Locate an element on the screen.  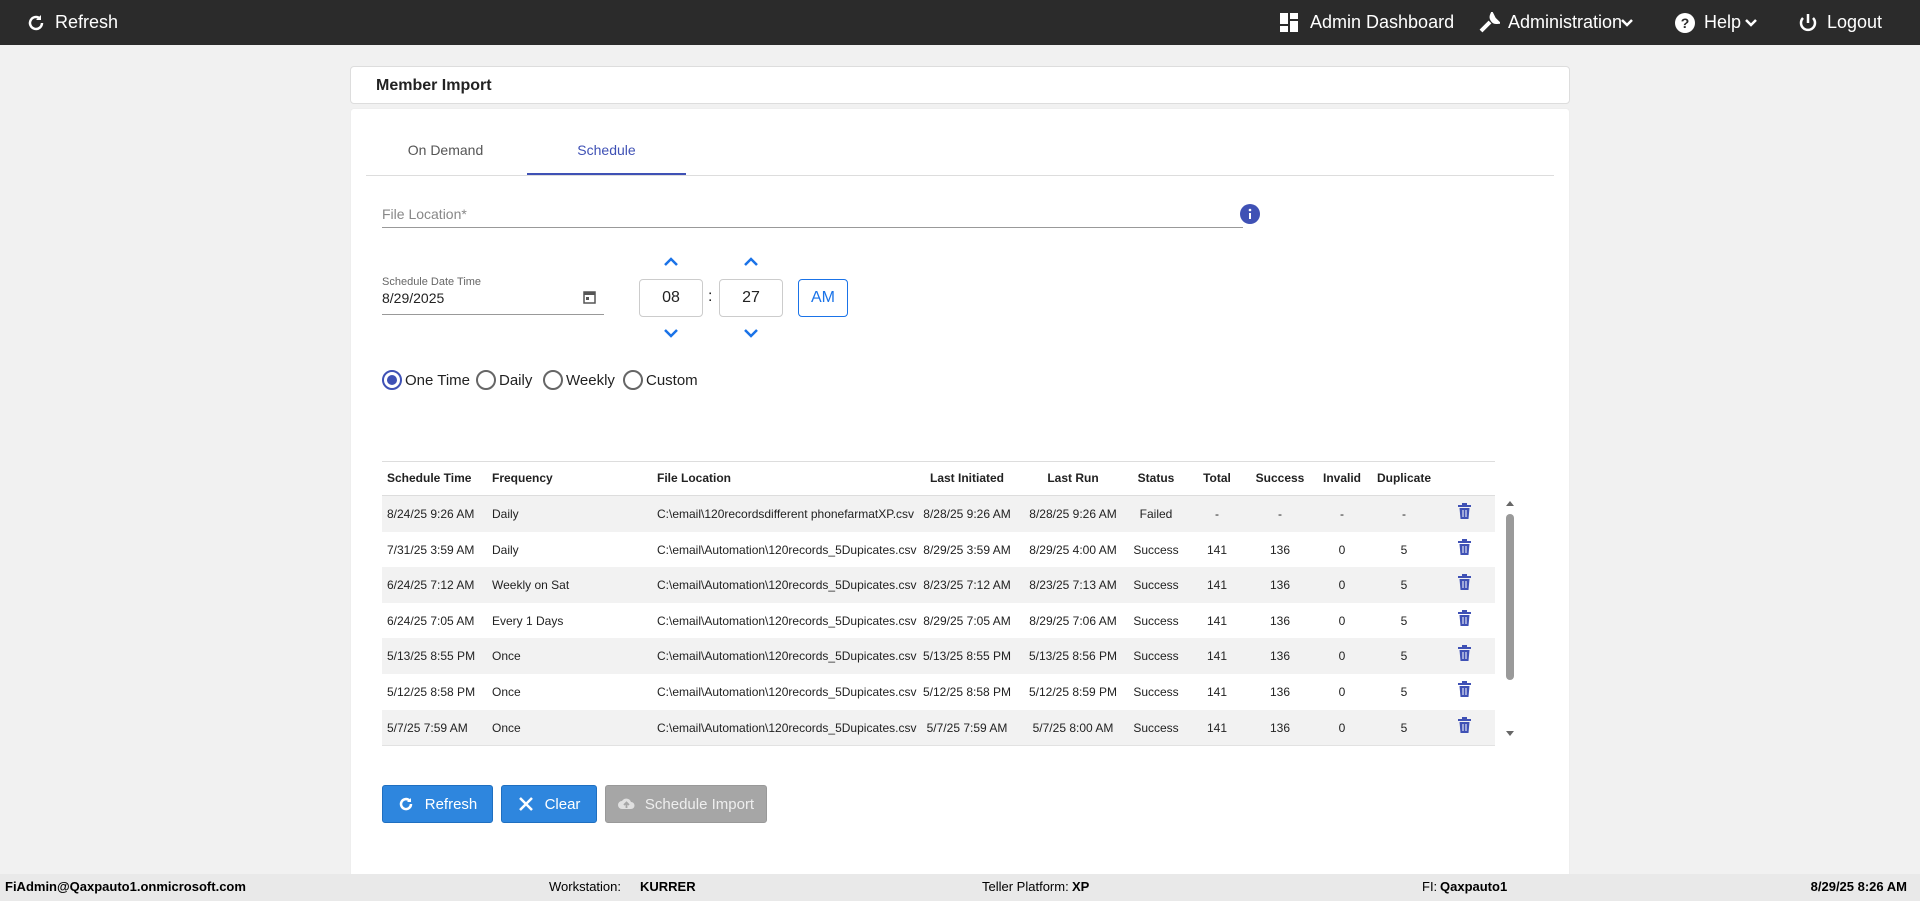
table-row is located at coordinates (938, 692).